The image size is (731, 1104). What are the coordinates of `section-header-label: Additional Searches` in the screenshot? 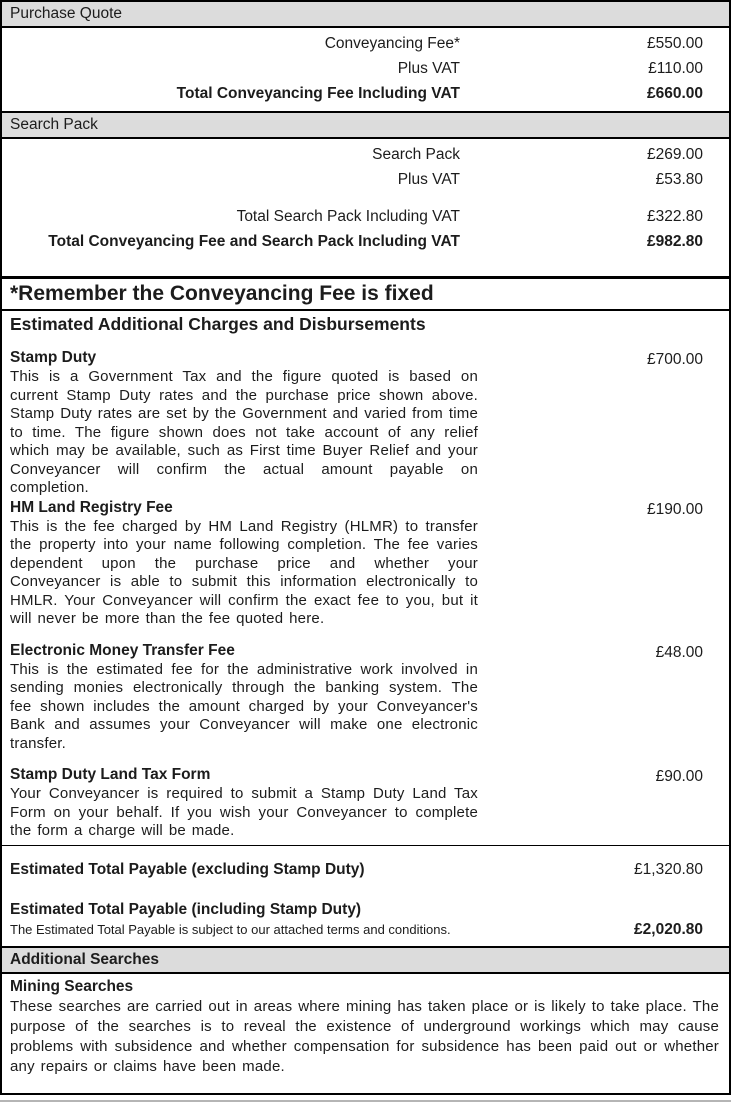 It's located at (85, 959).